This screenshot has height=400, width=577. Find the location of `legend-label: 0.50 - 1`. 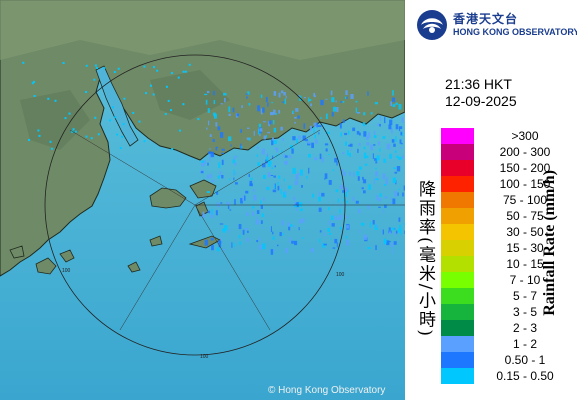

legend-label: 0.50 - 1 is located at coordinates (525, 360).